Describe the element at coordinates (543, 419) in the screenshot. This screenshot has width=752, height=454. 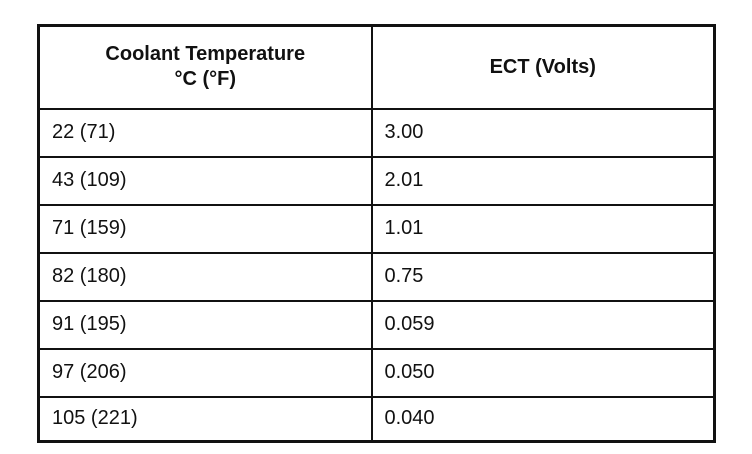
I see `table-cell: 0.040` at that location.